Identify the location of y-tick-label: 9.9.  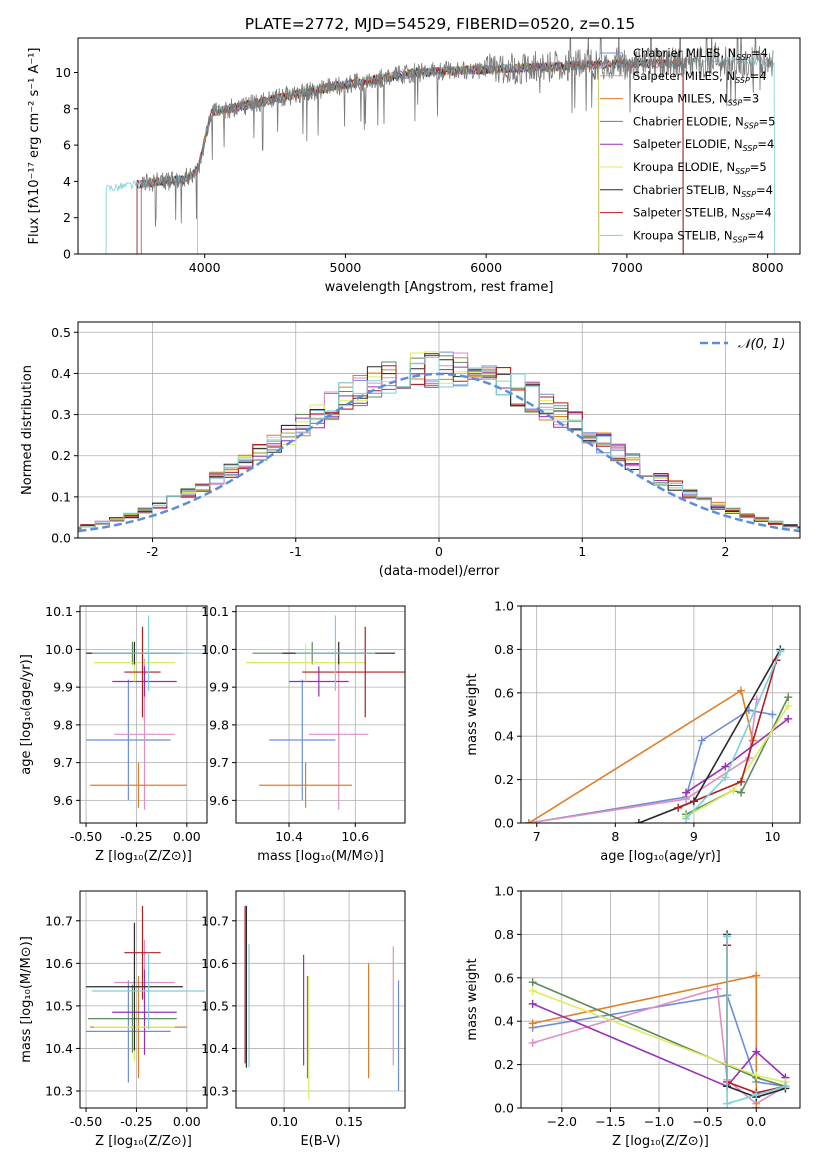
(219, 687).